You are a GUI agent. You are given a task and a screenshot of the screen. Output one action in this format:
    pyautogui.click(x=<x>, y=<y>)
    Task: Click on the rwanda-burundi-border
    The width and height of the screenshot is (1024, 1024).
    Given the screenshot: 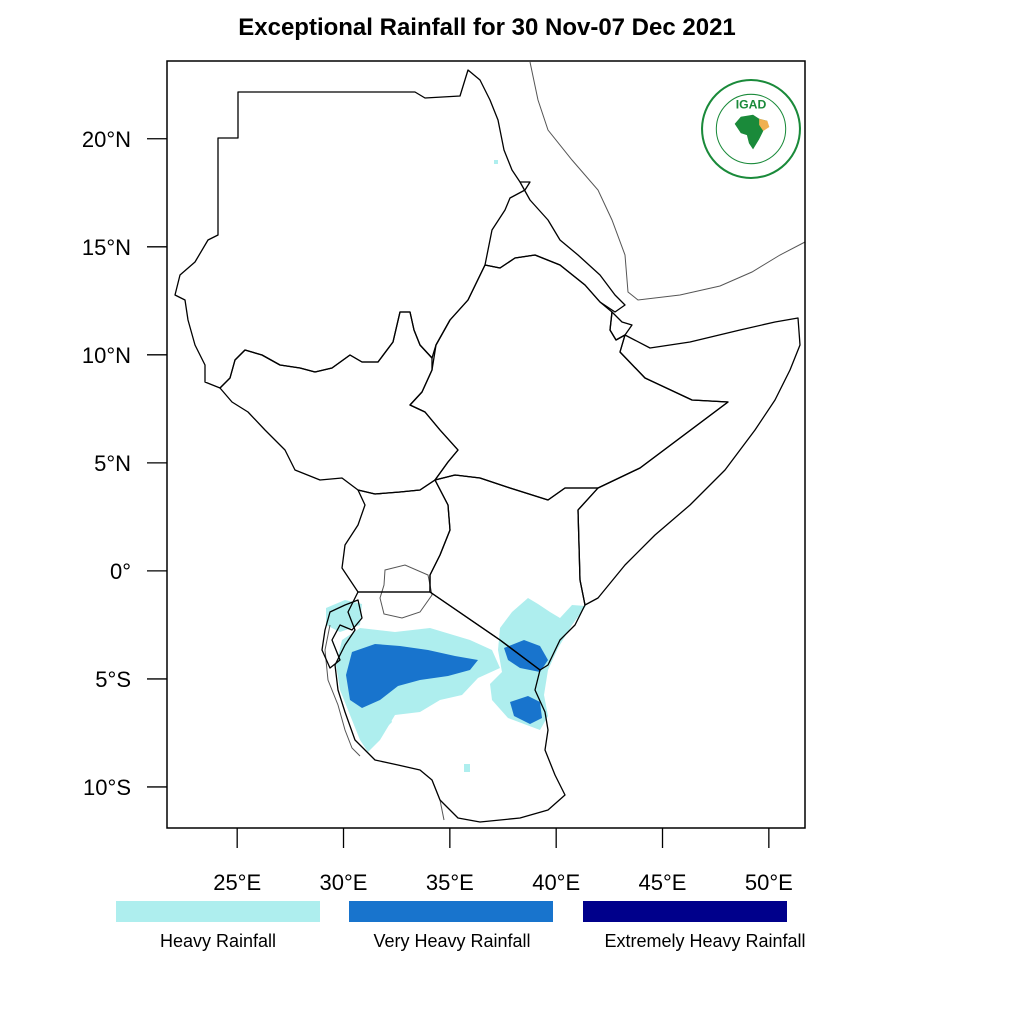 What is the action you would take?
    pyautogui.click(x=342, y=634)
    